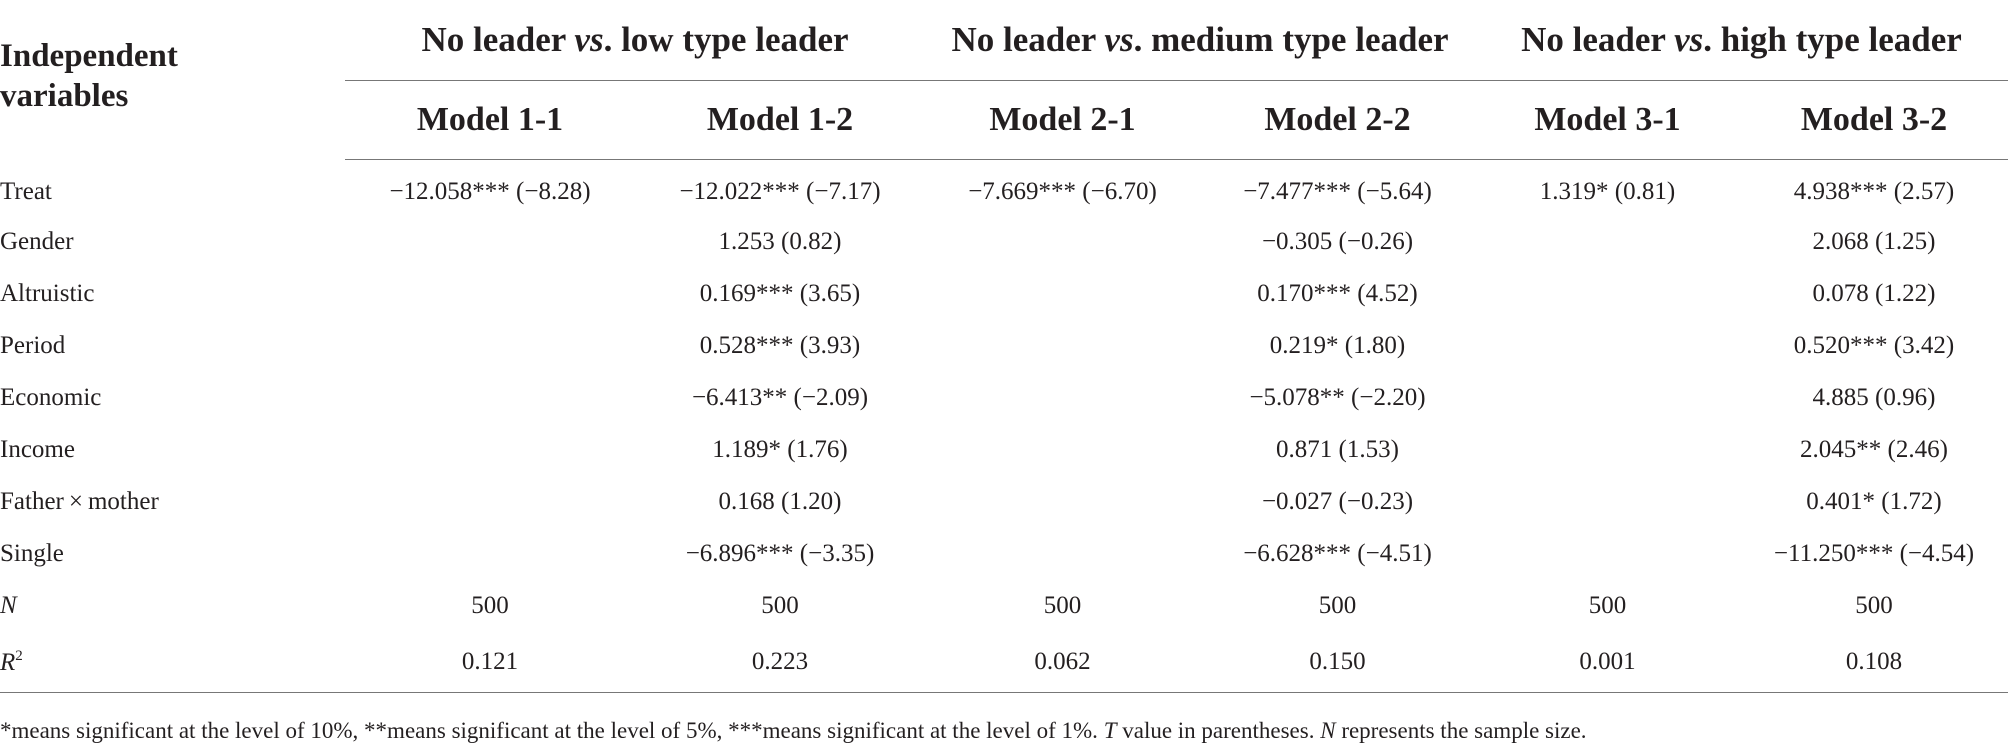 The height and width of the screenshot is (754, 2008). I want to click on table-cell: 0.168 (1.20), so click(780, 501).